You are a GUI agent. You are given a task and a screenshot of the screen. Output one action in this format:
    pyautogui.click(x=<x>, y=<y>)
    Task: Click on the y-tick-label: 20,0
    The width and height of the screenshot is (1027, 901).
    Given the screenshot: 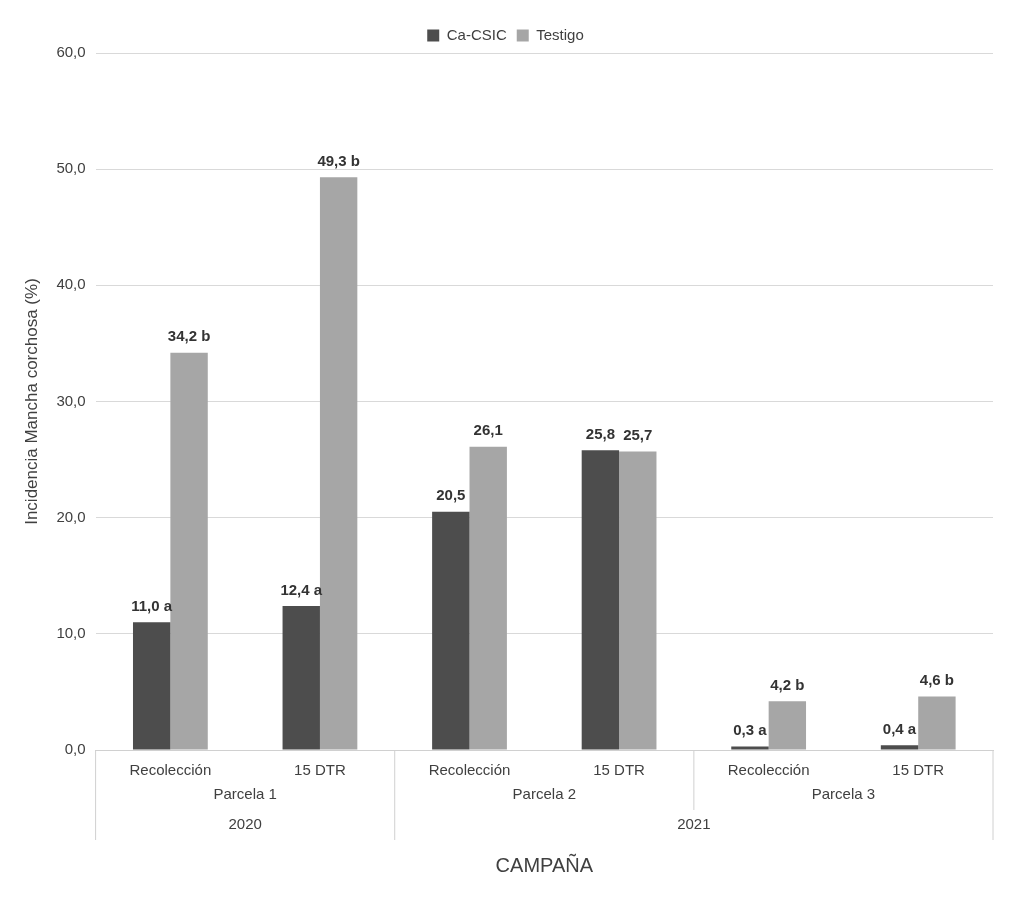 What is the action you would take?
    pyautogui.click(x=71, y=516)
    